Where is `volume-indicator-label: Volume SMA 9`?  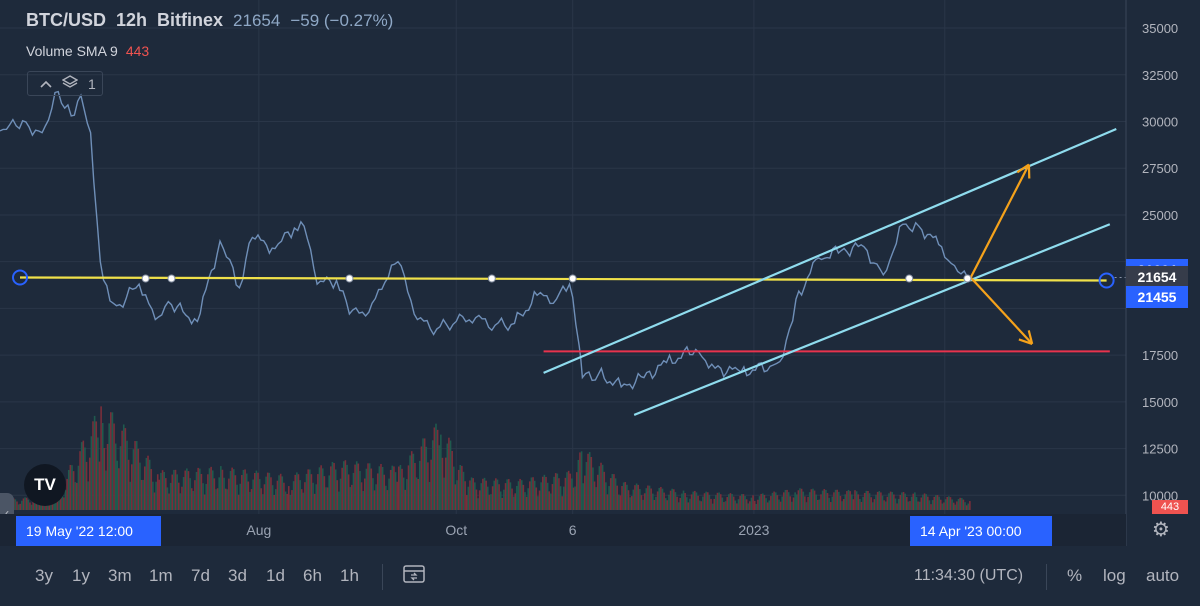 volume-indicator-label: Volume SMA 9 is located at coordinates (72, 51).